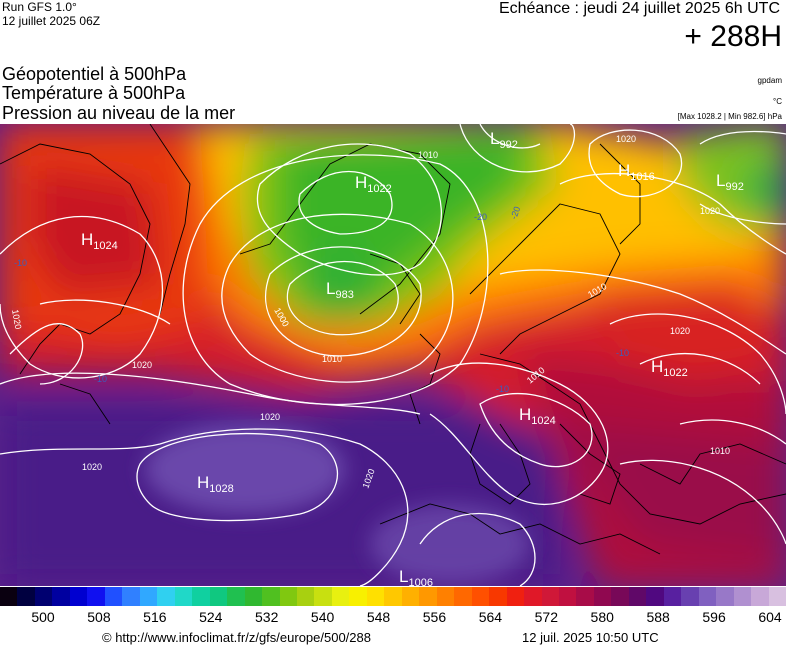  Describe the element at coordinates (51, 21) in the screenshot. I see `run-date: 12 juillet 2025 06Z` at that location.